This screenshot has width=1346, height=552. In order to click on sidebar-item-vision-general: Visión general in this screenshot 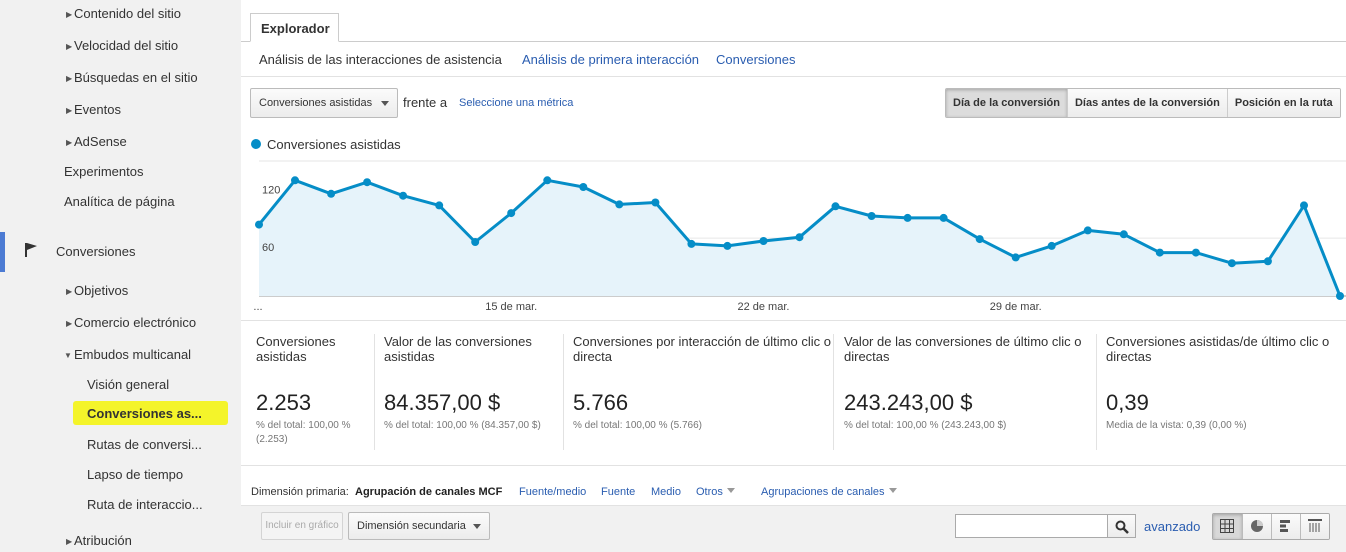, I will do `click(128, 384)`.